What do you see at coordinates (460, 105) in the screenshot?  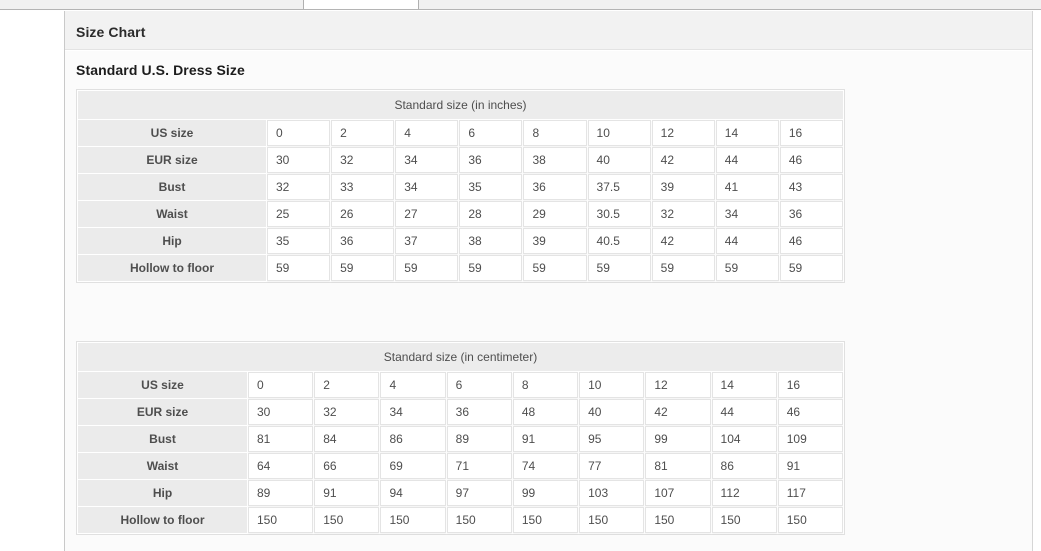 I see `table-caption-row: Standard size (in inches)` at bounding box center [460, 105].